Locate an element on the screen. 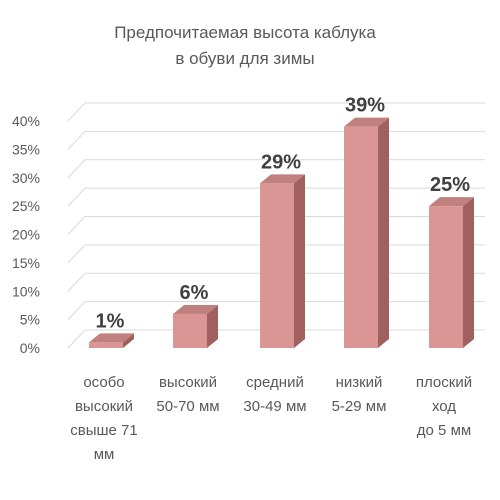 The image size is (500, 500). y-tick-label: 40% is located at coordinates (26, 121).